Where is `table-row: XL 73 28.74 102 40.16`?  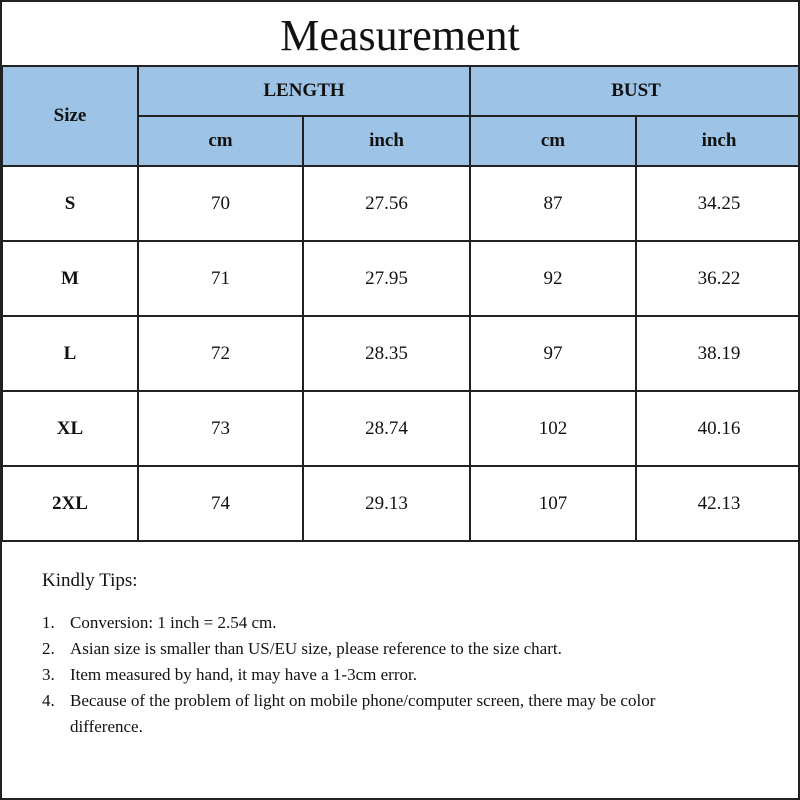
table-row: XL 73 28.74 102 40.16 is located at coordinates (400, 428).